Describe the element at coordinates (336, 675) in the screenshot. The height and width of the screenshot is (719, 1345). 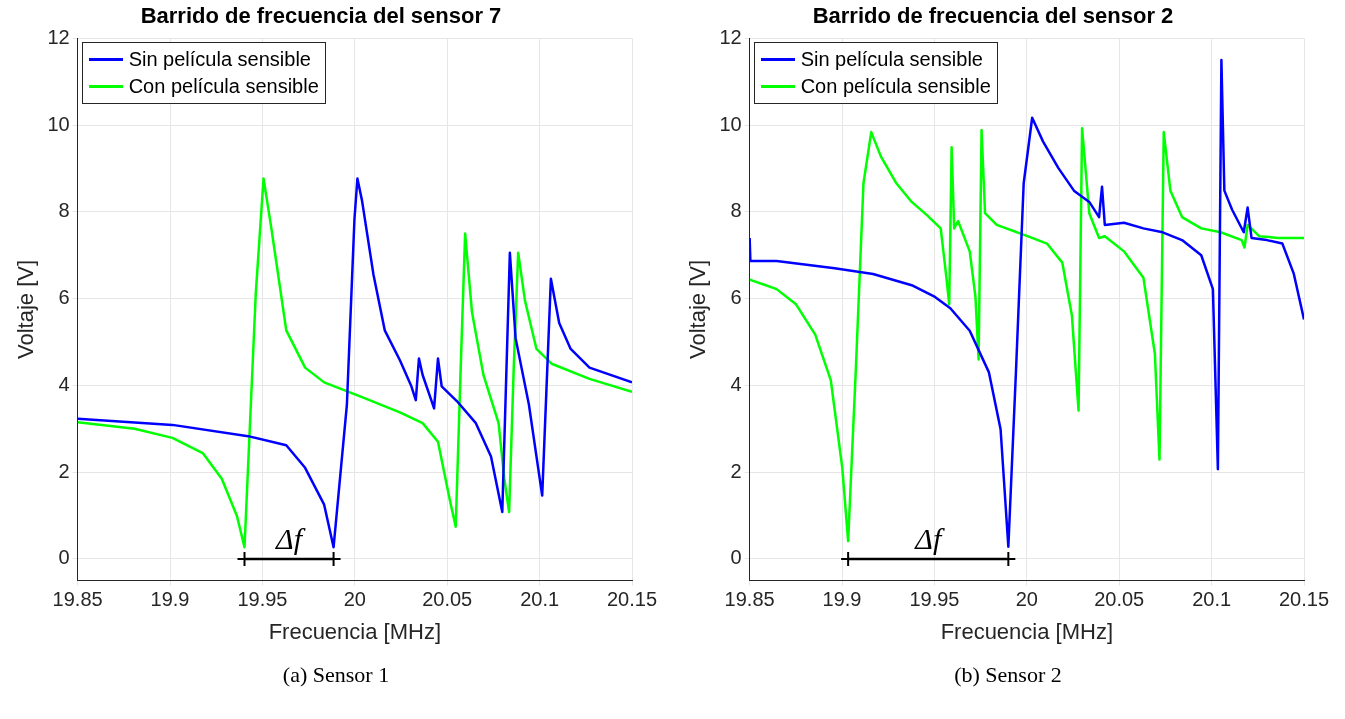
I see `text: (a) Sensor 1` at that location.